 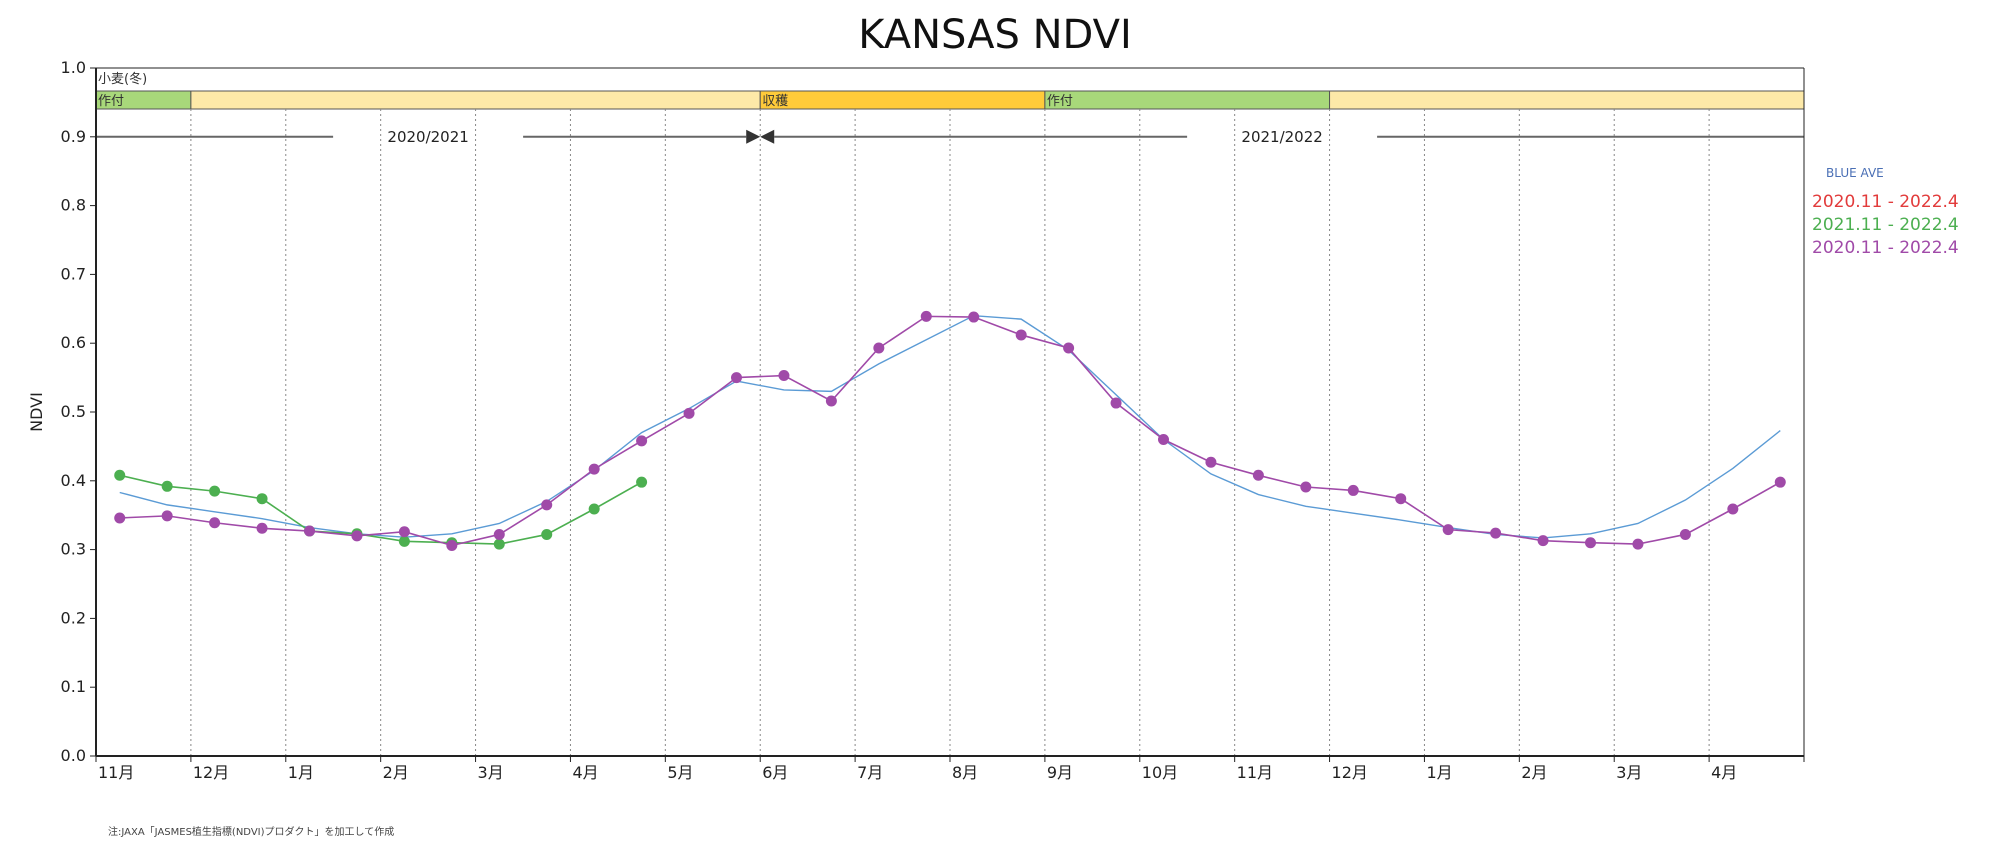 I want to click on y-tick-label: 0.9, so click(x=73, y=136).